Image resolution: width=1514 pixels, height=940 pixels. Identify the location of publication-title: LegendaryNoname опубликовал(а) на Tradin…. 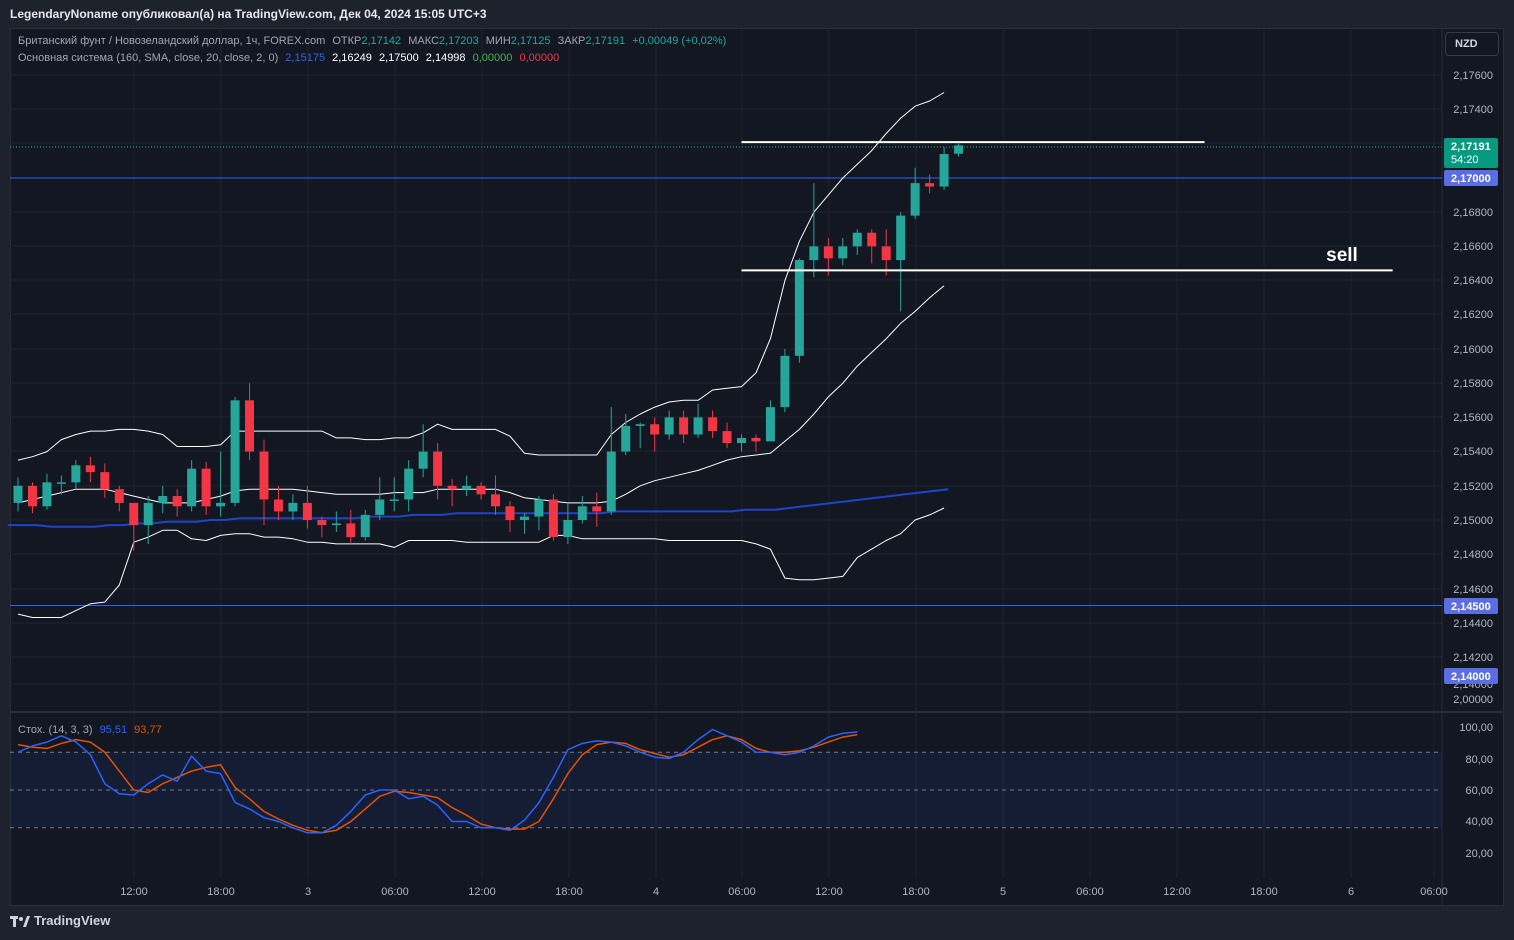
(248, 14).